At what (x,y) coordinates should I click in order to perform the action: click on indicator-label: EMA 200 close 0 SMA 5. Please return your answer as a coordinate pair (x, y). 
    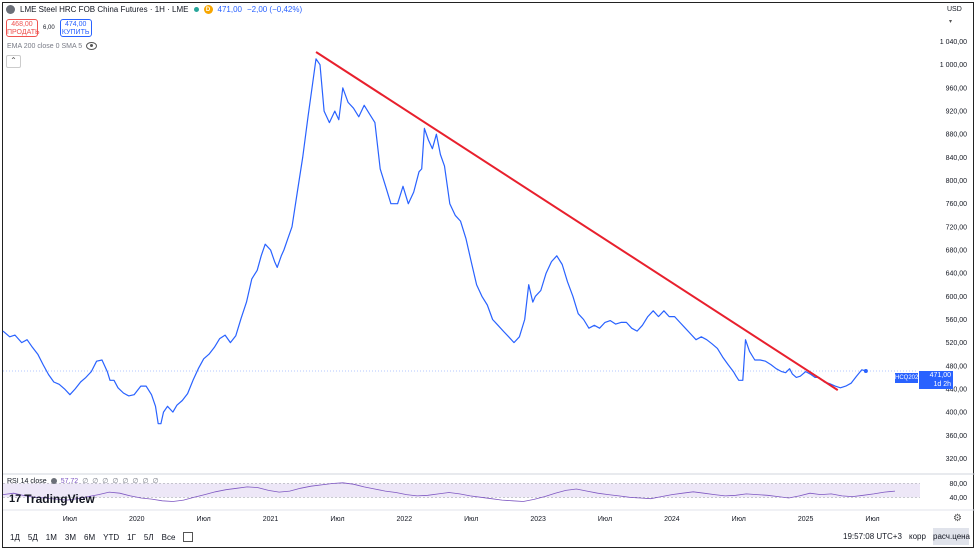
    Looking at the image, I should click on (45, 46).